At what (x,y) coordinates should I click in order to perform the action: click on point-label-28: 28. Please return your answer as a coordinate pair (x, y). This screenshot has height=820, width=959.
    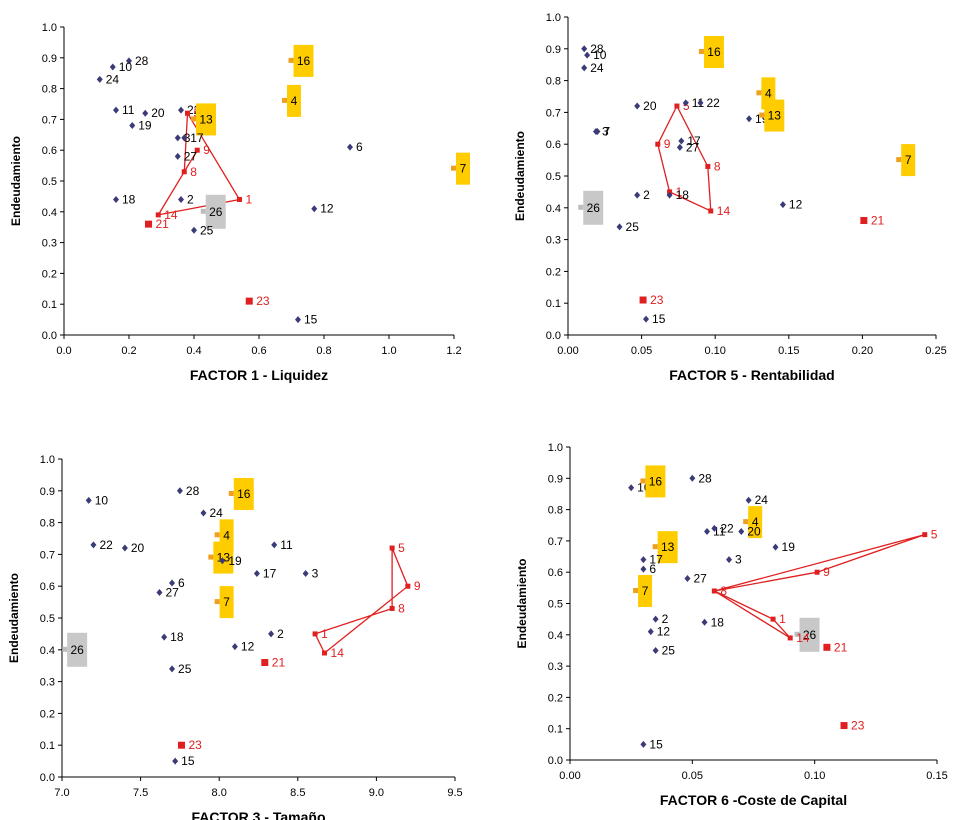
    Looking at the image, I should click on (705, 478).